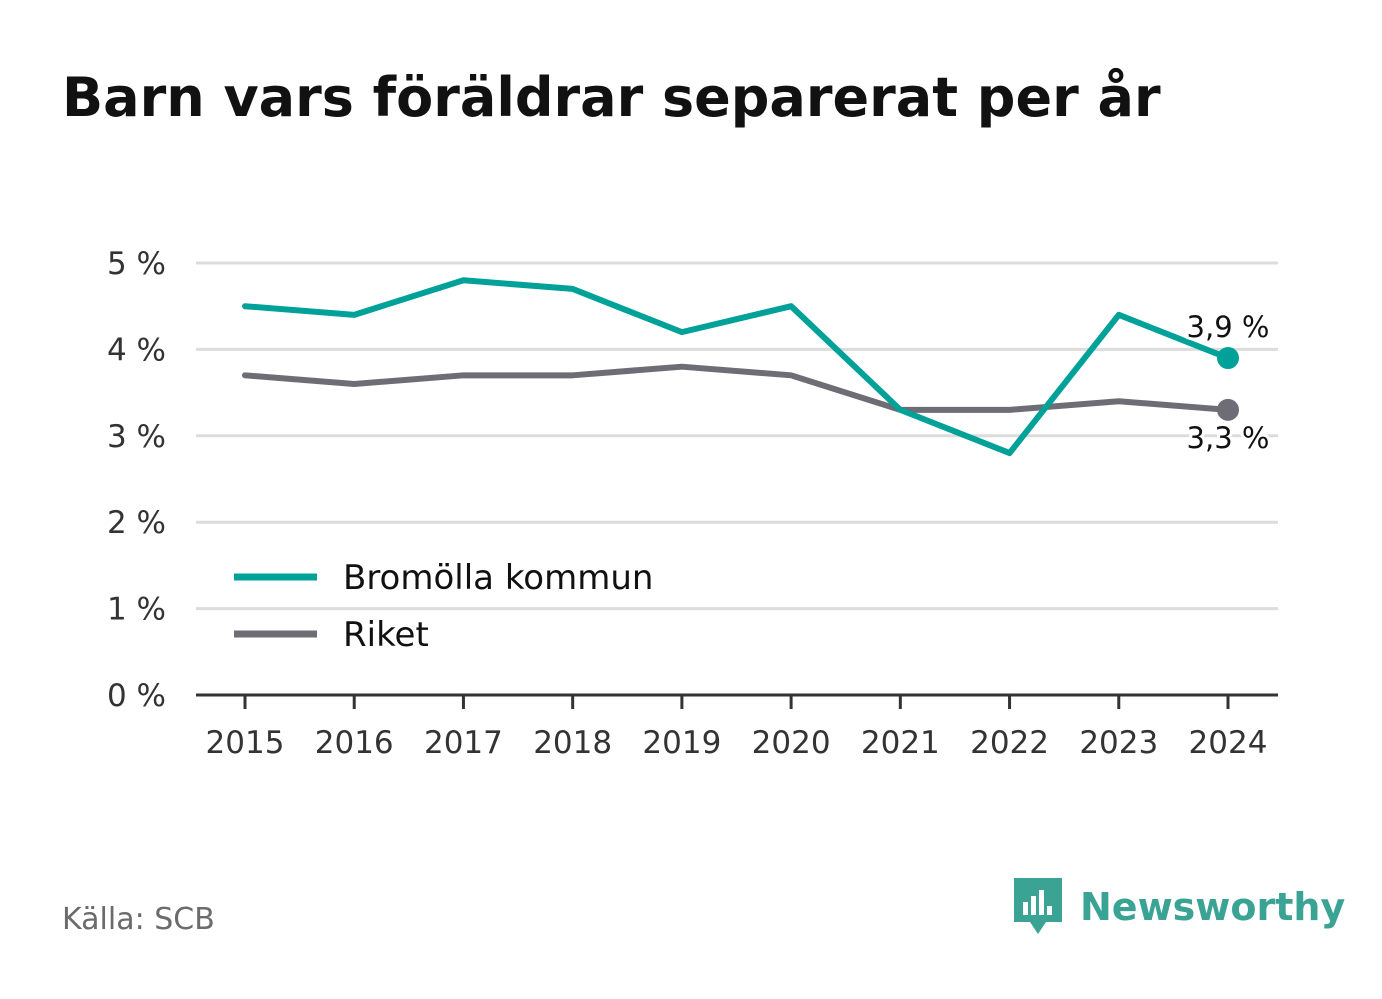 Image resolution: width=1382 pixels, height=999 pixels. What do you see at coordinates (1228, 327) in the screenshot?
I see `end-value-label: 3,9 %` at bounding box center [1228, 327].